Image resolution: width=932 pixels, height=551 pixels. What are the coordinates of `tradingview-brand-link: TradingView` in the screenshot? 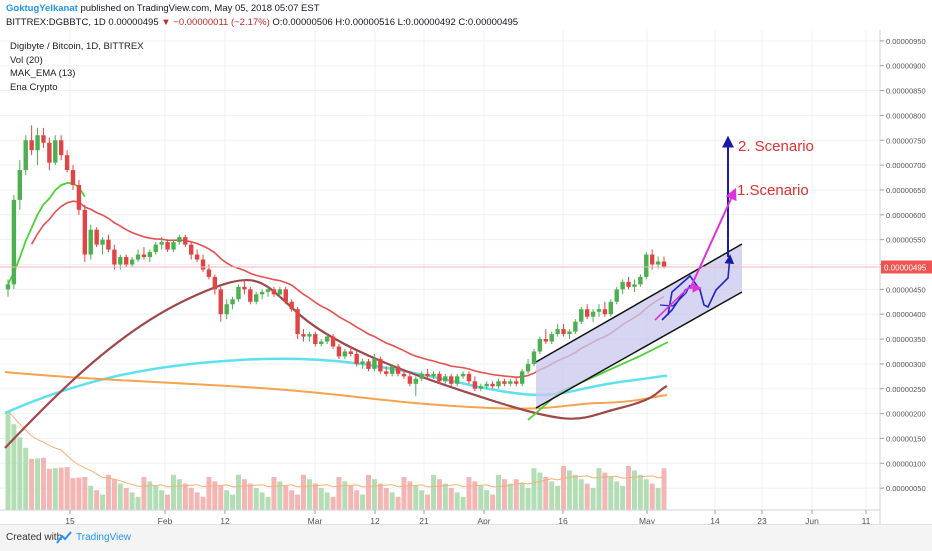 It's located at (104, 537).